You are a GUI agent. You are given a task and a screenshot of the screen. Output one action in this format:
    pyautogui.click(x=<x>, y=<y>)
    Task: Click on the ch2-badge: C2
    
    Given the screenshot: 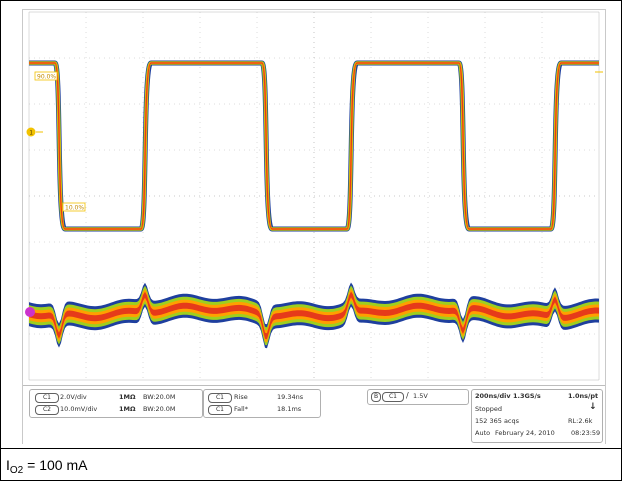 What is the action you would take?
    pyautogui.click(x=47, y=410)
    